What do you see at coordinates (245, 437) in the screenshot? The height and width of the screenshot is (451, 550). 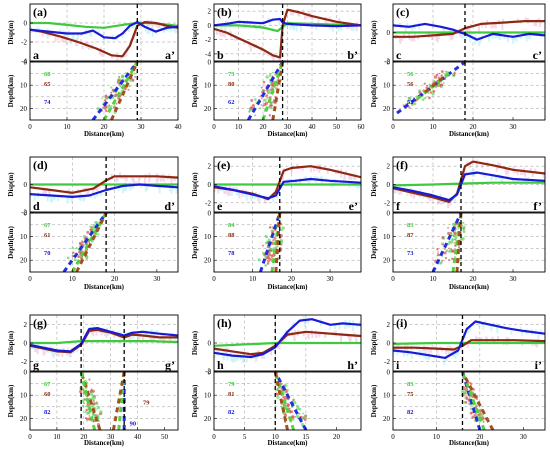 I see `distance-tick-label: 5` at bounding box center [245, 437].